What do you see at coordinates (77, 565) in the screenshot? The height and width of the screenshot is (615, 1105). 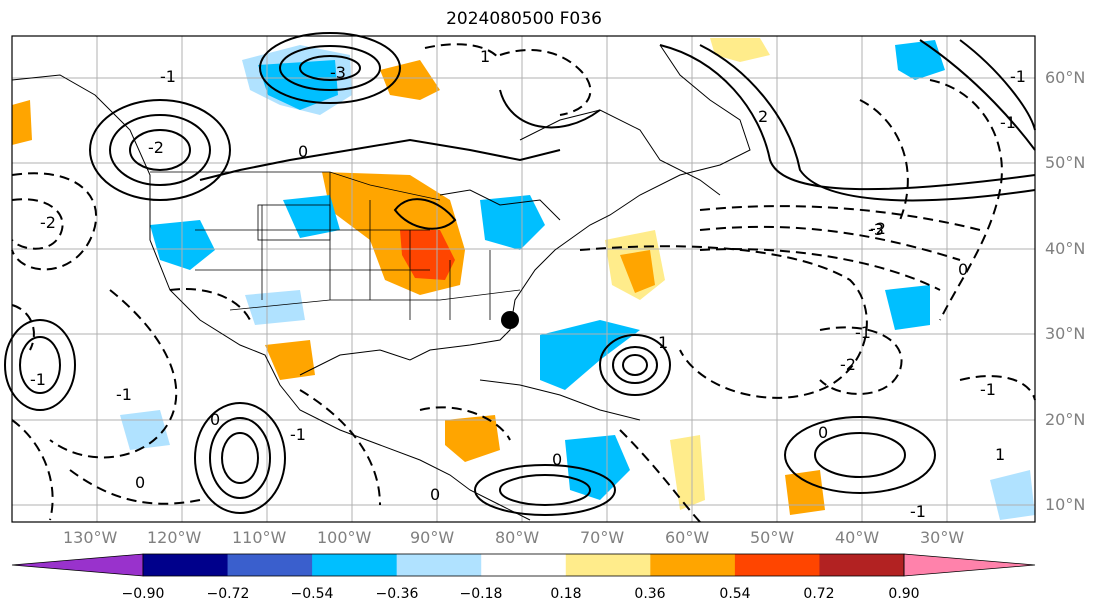 I see `colorbar-extend-low` at bounding box center [77, 565].